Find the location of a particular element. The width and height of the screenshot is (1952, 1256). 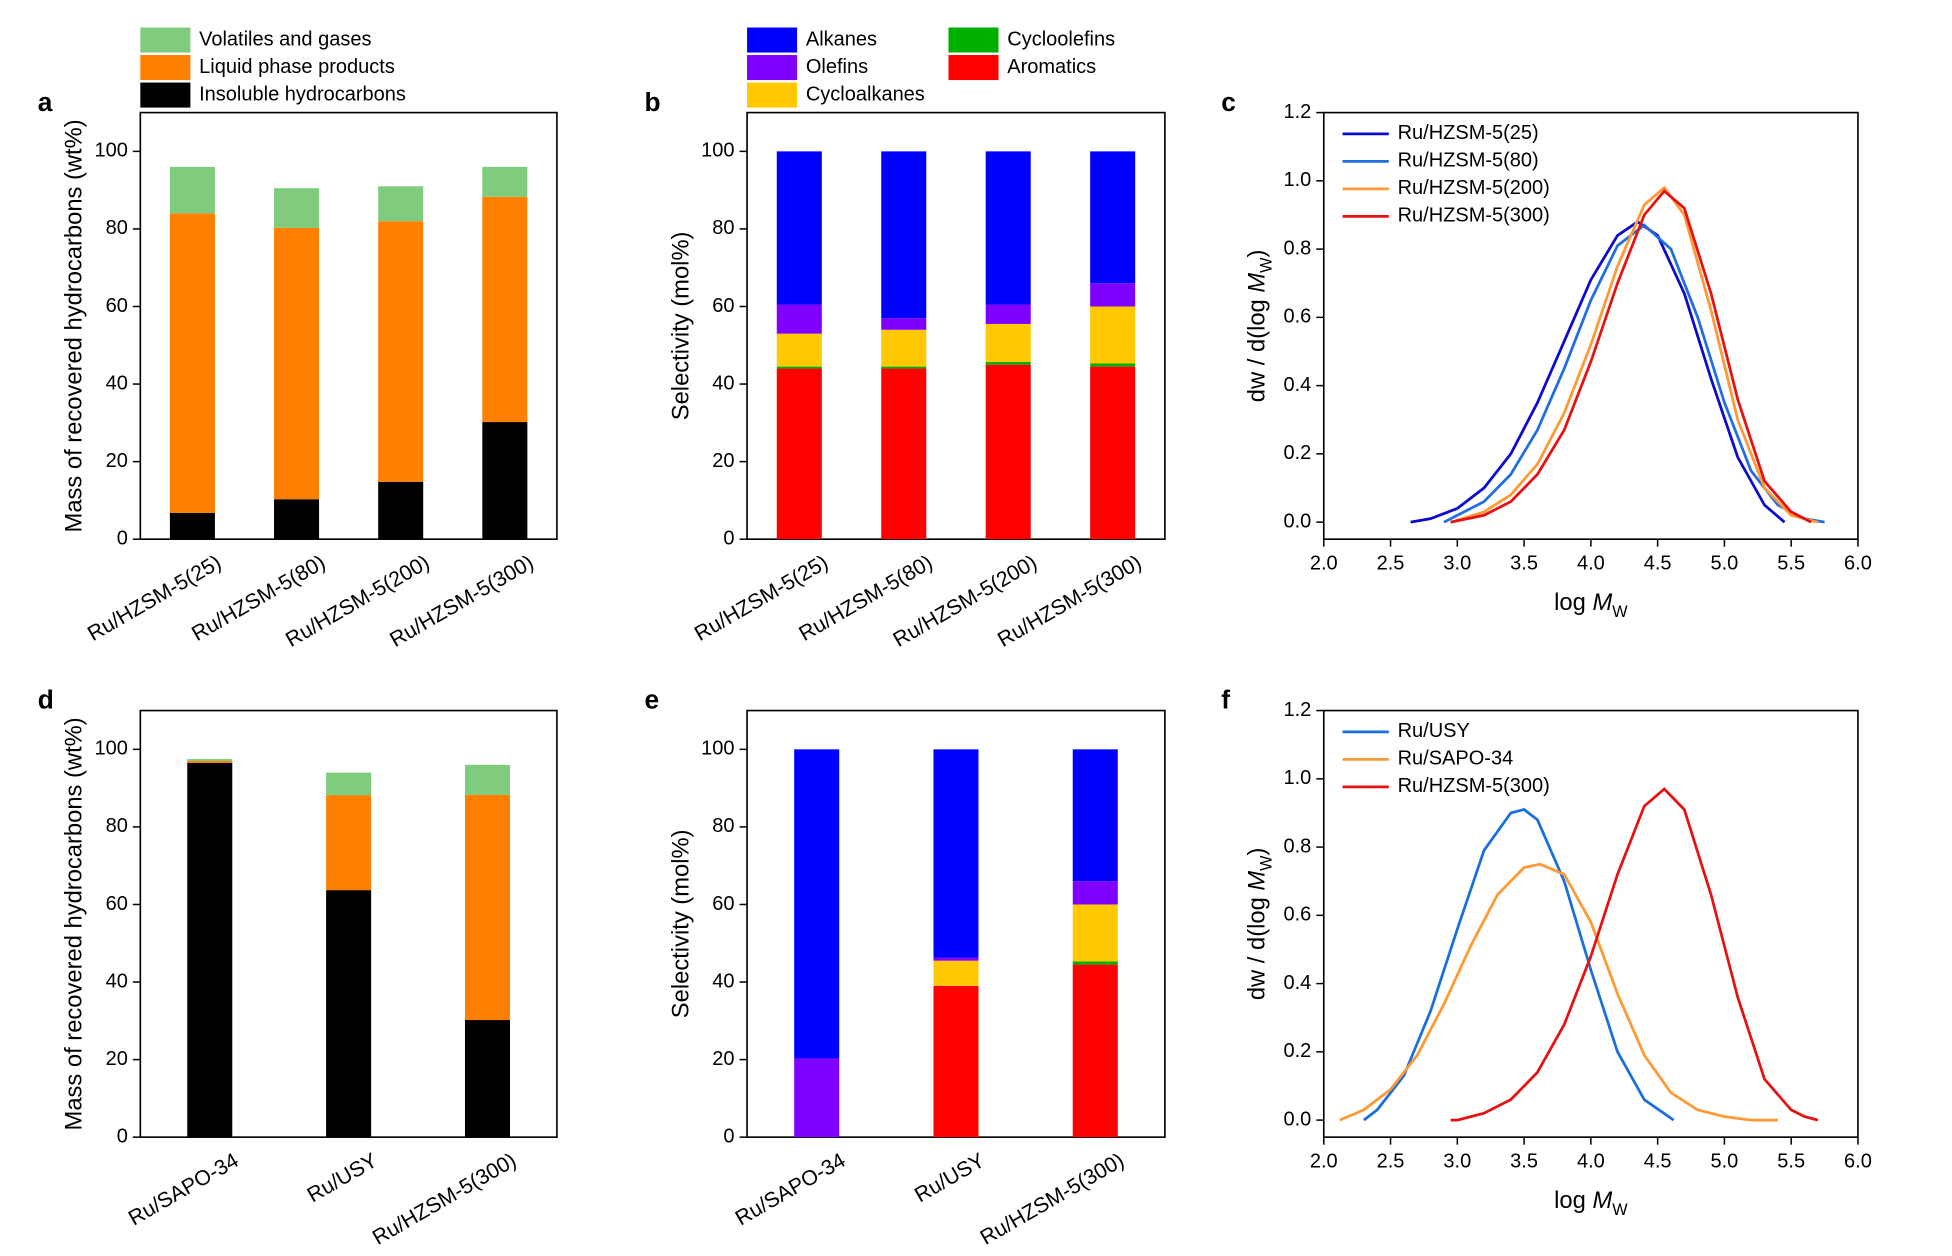

legend-label: Ru/SAPO-34 is located at coordinates (1456, 759).